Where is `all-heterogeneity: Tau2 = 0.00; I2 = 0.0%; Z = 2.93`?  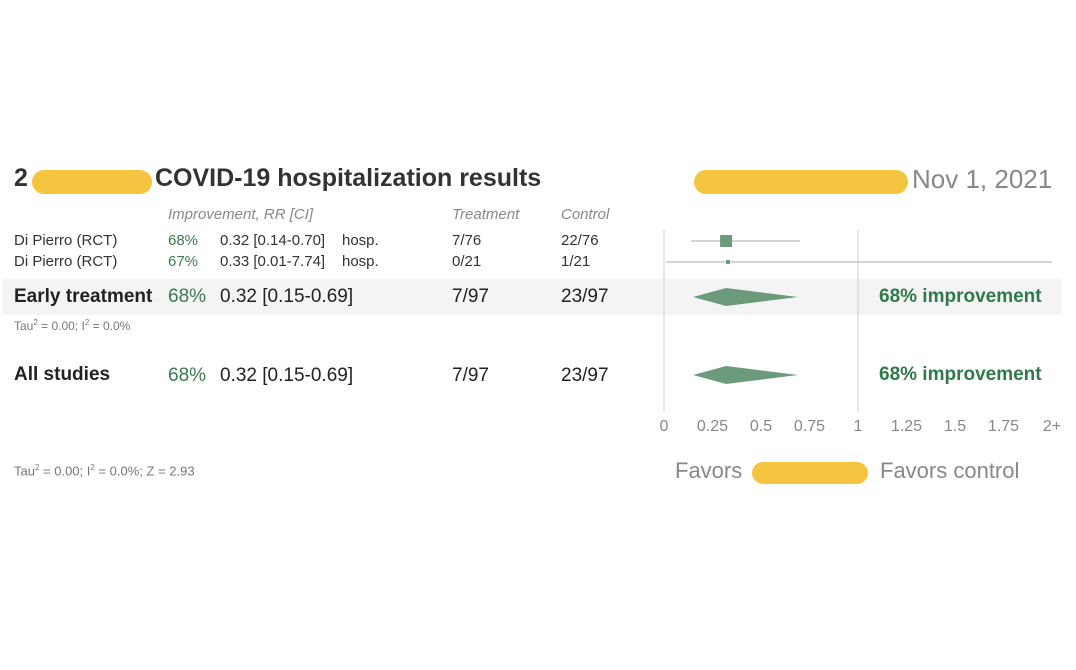 all-heterogeneity: Tau2 = 0.00; I2 = 0.0%; Z = 2.93 is located at coordinates (104, 471).